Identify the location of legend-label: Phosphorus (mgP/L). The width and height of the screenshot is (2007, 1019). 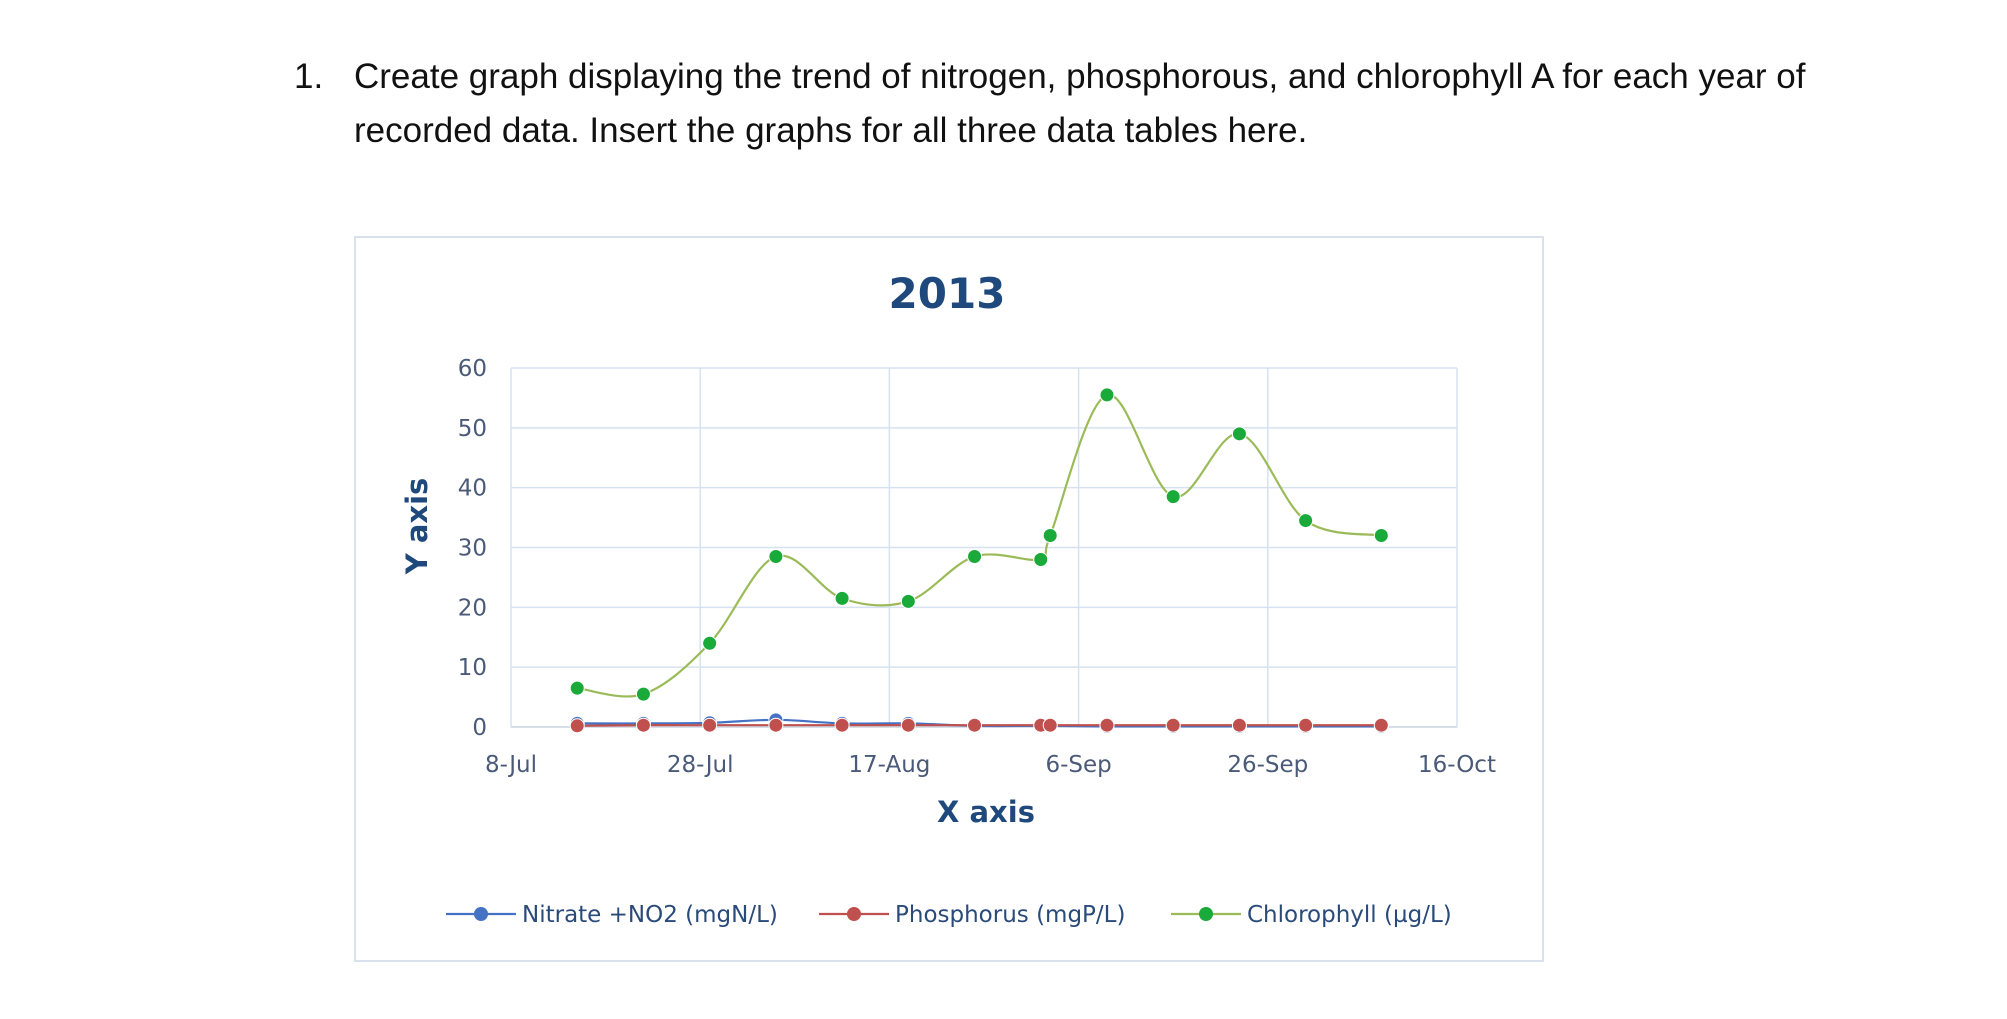
(1010, 915).